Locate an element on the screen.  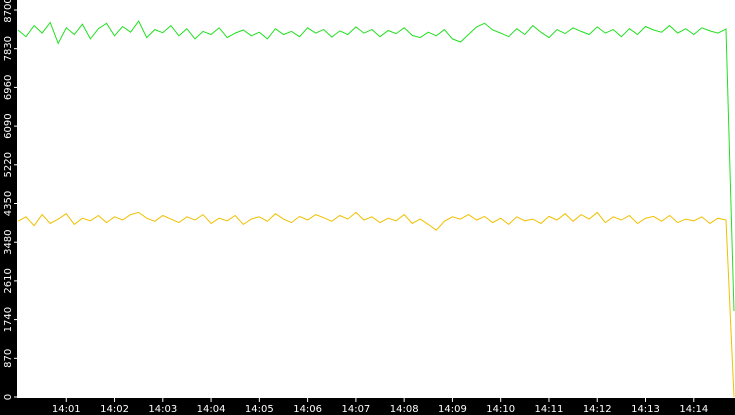
x-tick-label: 14:02 is located at coordinates (114, 409).